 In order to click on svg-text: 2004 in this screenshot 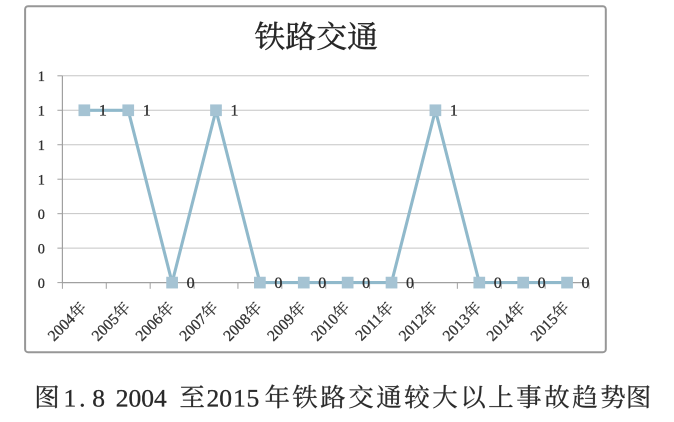, I will do `click(141, 397)`.